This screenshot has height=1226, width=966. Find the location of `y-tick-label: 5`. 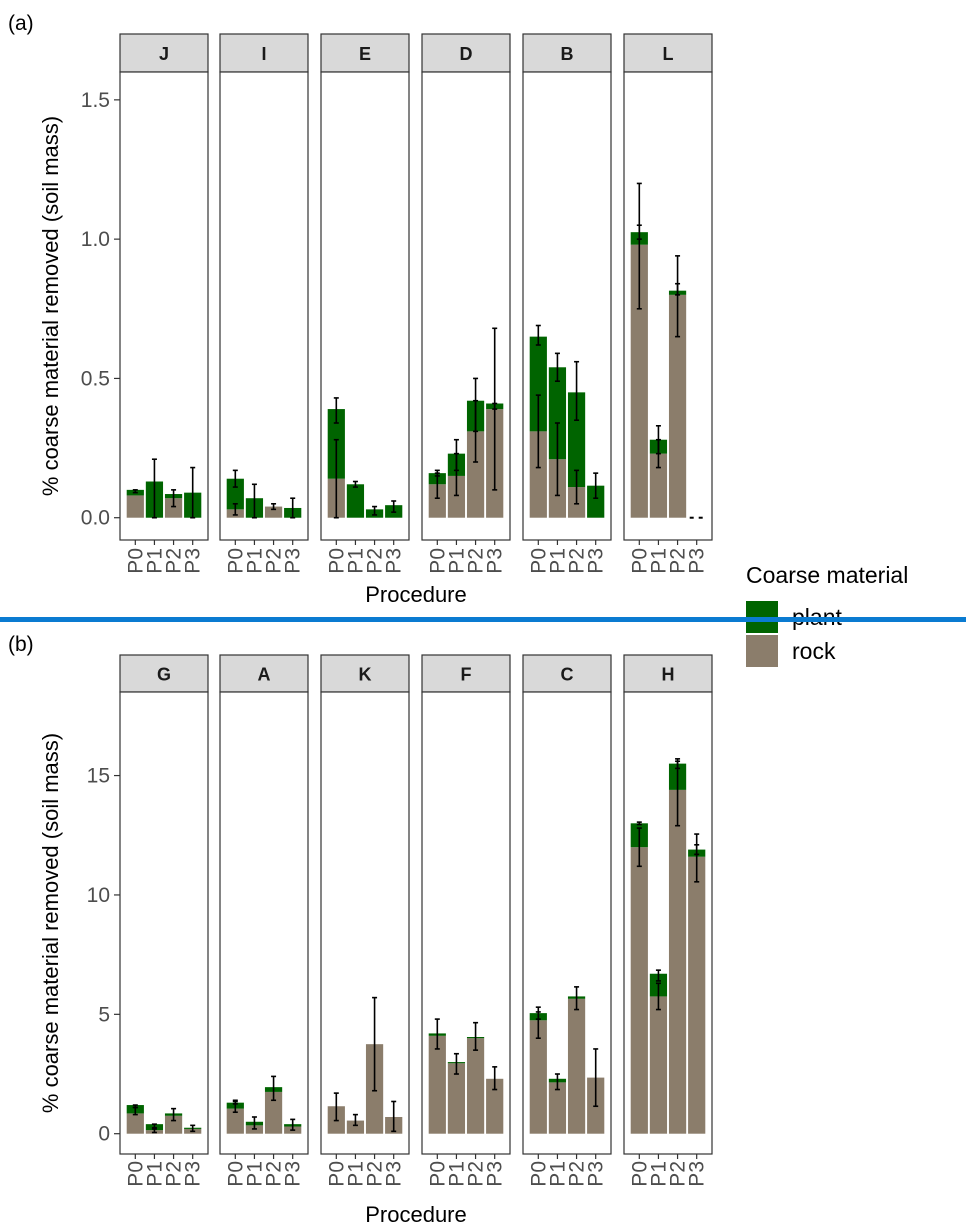

y-tick-label: 5 is located at coordinates (104, 1014).